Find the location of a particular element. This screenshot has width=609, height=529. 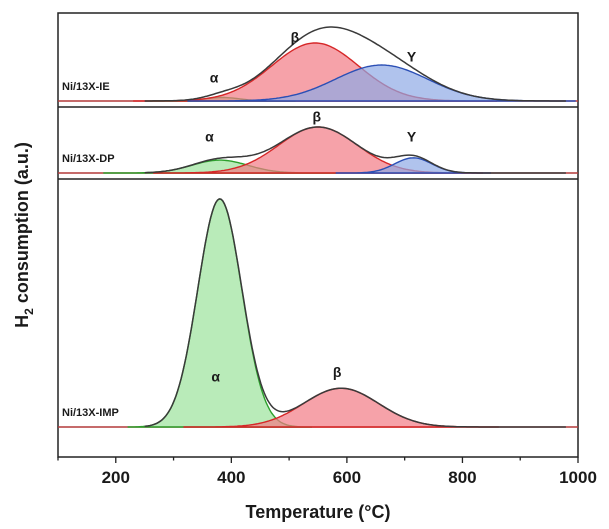

y-axis-title-h: H is located at coordinates (22, 321).